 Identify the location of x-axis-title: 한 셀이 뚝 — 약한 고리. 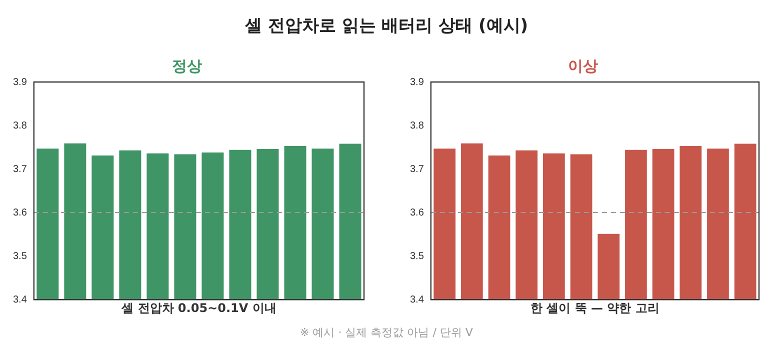
(595, 307).